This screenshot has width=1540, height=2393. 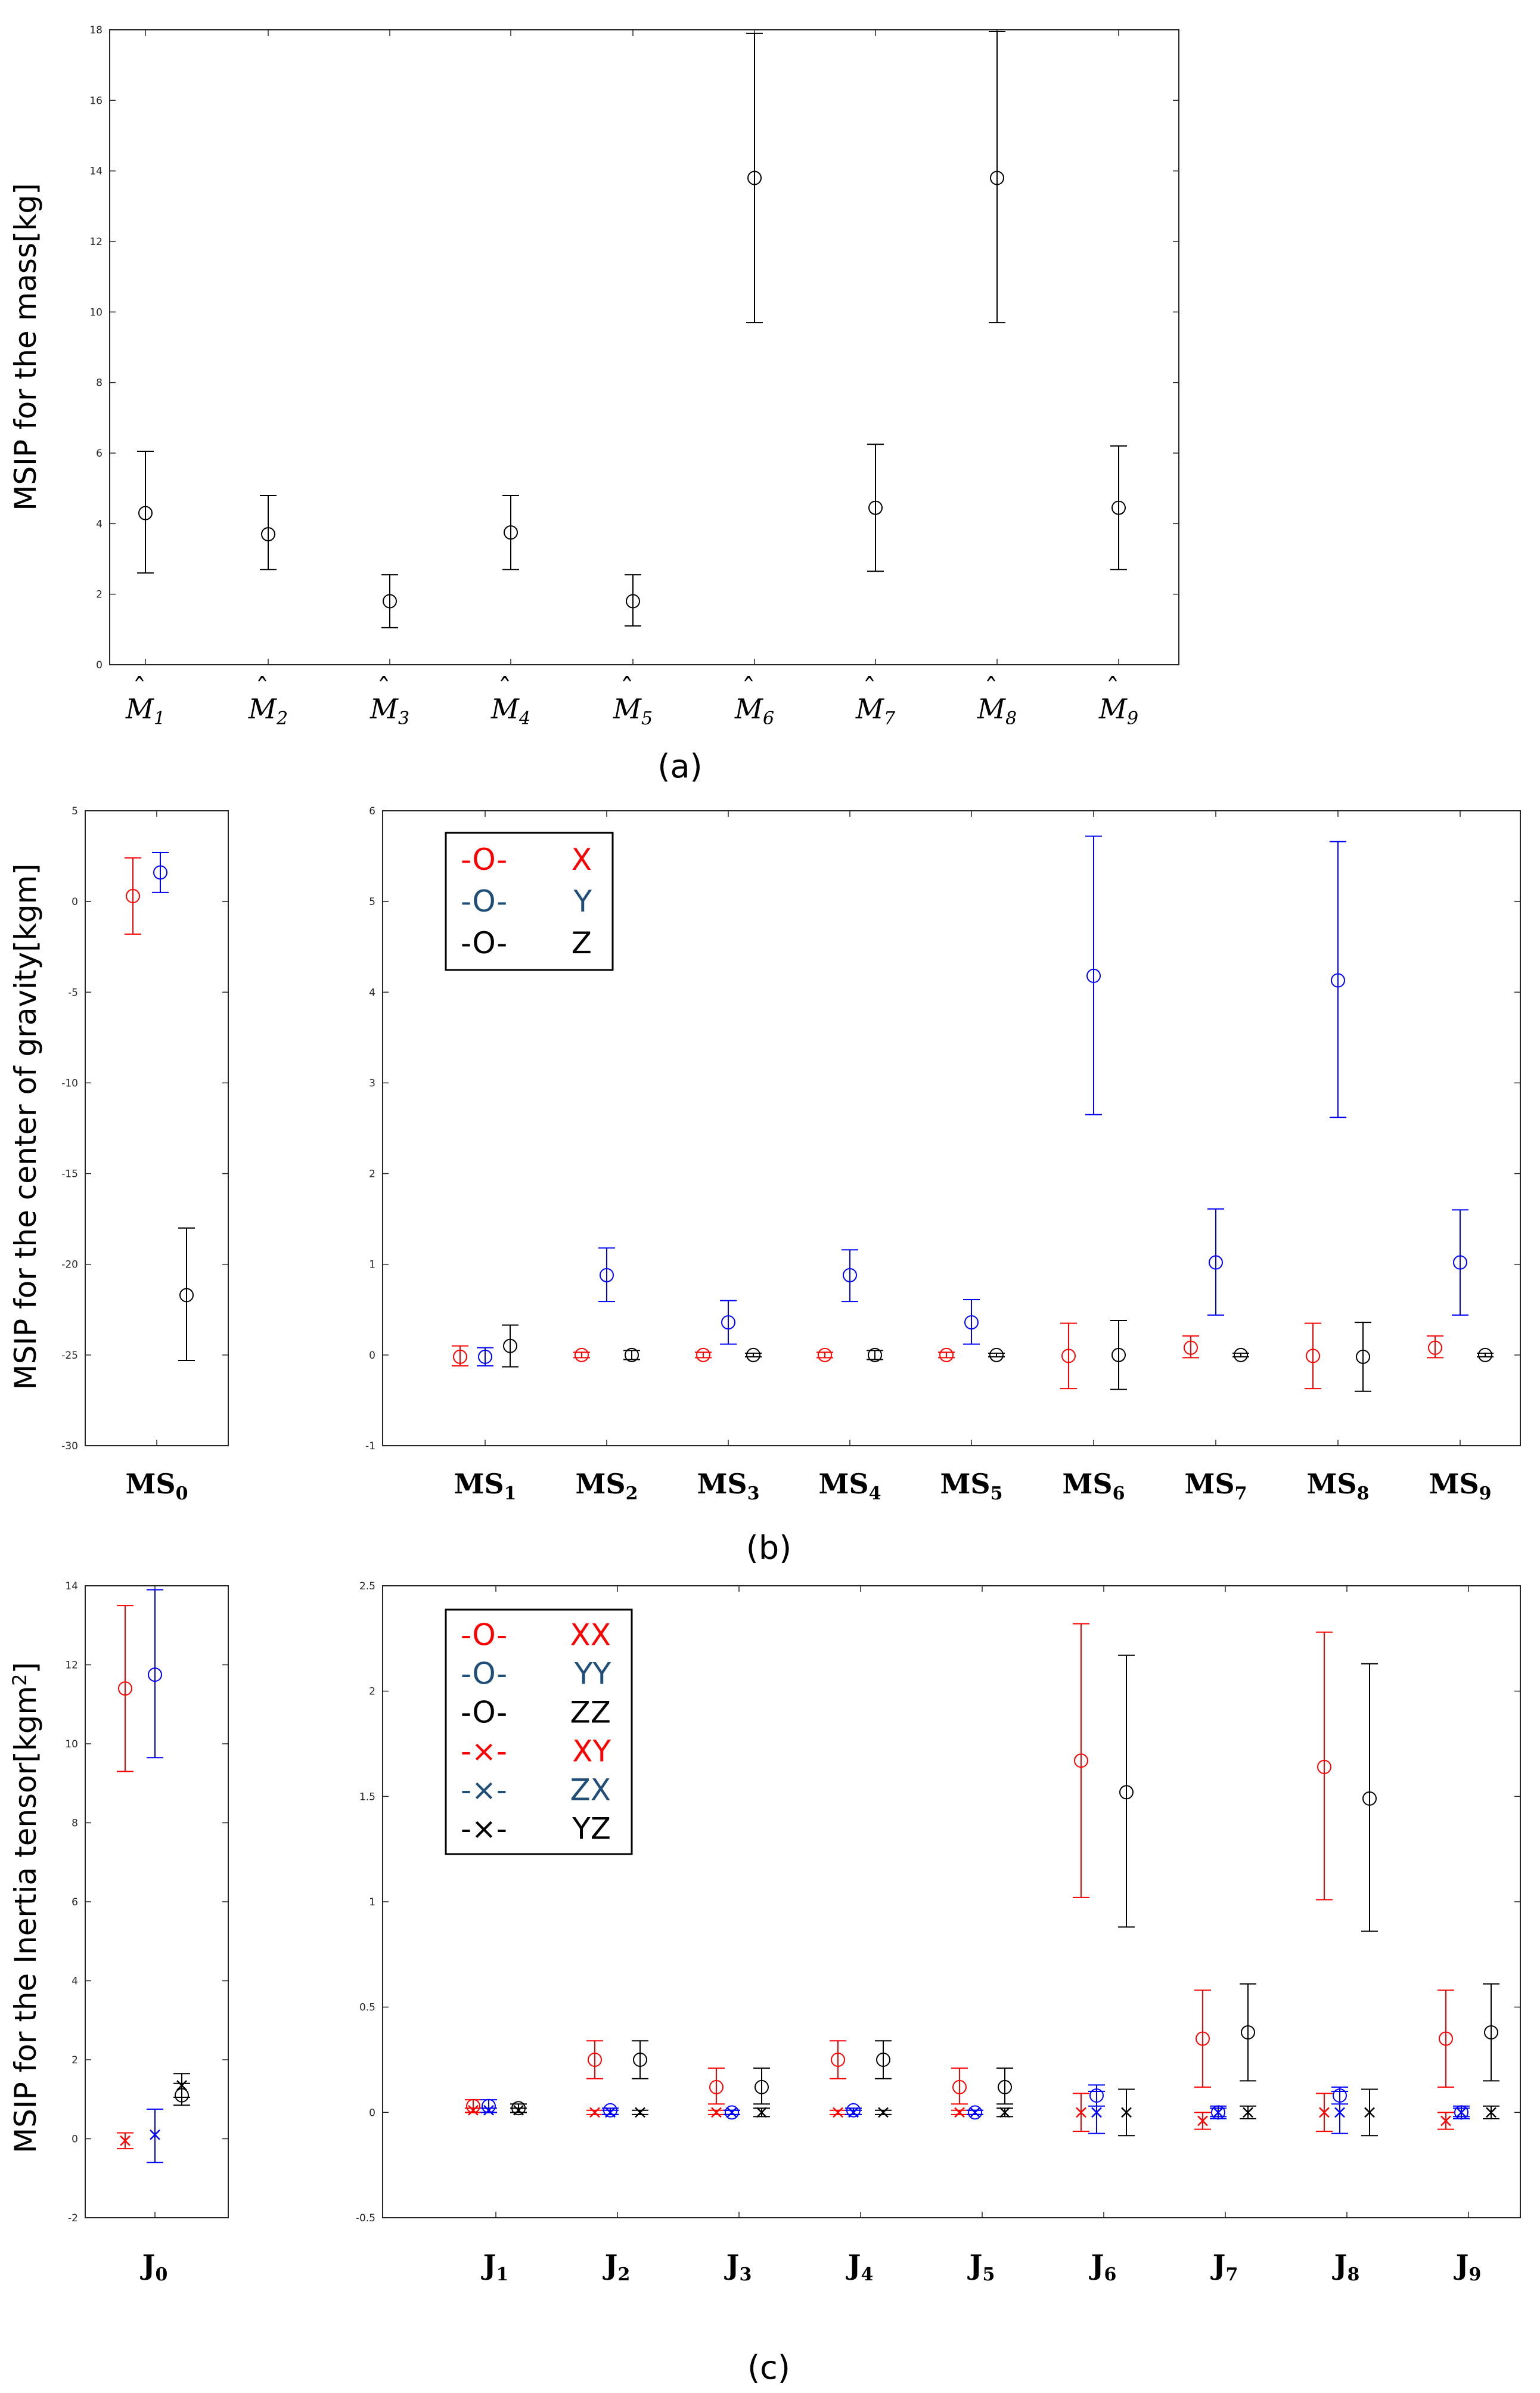 What do you see at coordinates (582, 901) in the screenshot?
I see `legend-label-Y: Y` at bounding box center [582, 901].